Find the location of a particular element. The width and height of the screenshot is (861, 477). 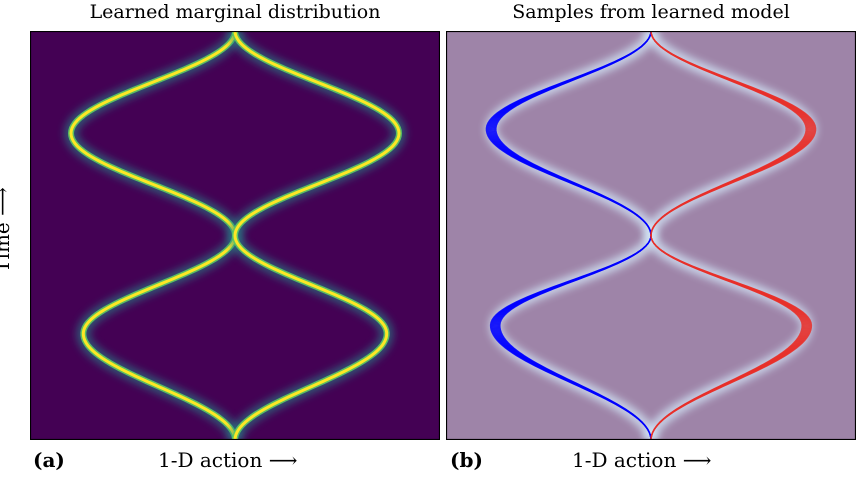

panel-b-x-axis-label: 1-D action ⟶ is located at coordinates (642, 460).